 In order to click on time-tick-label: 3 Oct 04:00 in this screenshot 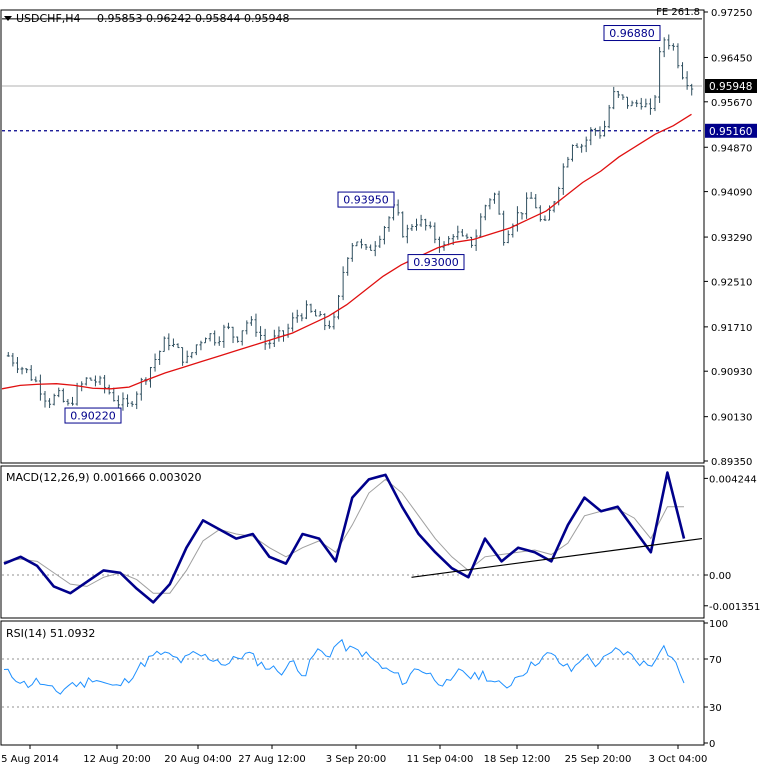, I will do `click(678, 759)`.